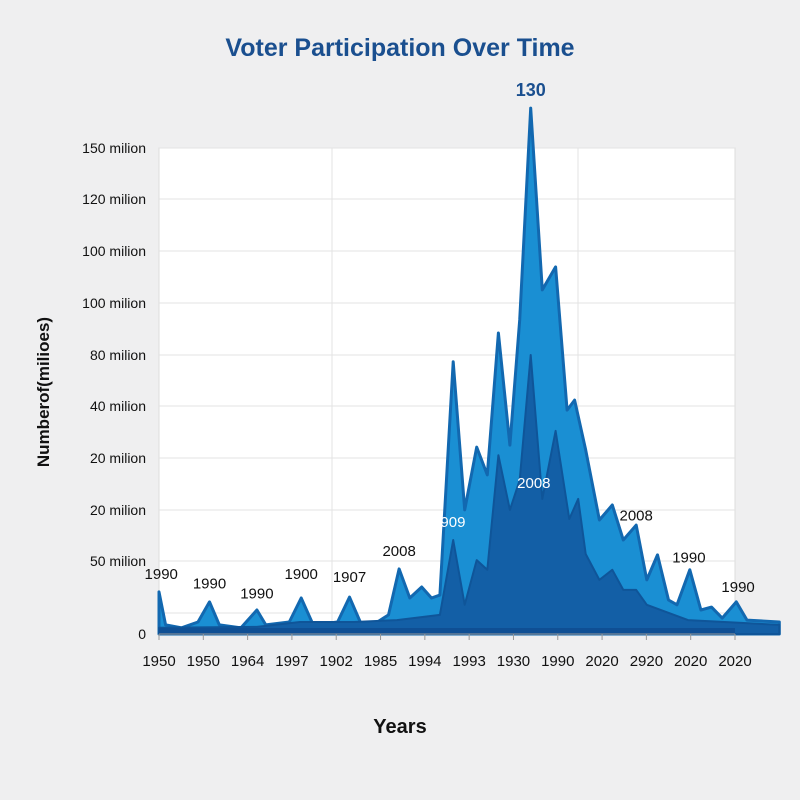 The width and height of the screenshot is (800, 800). What do you see at coordinates (142, 634) in the screenshot?
I see `y-tick-label: 0` at bounding box center [142, 634].